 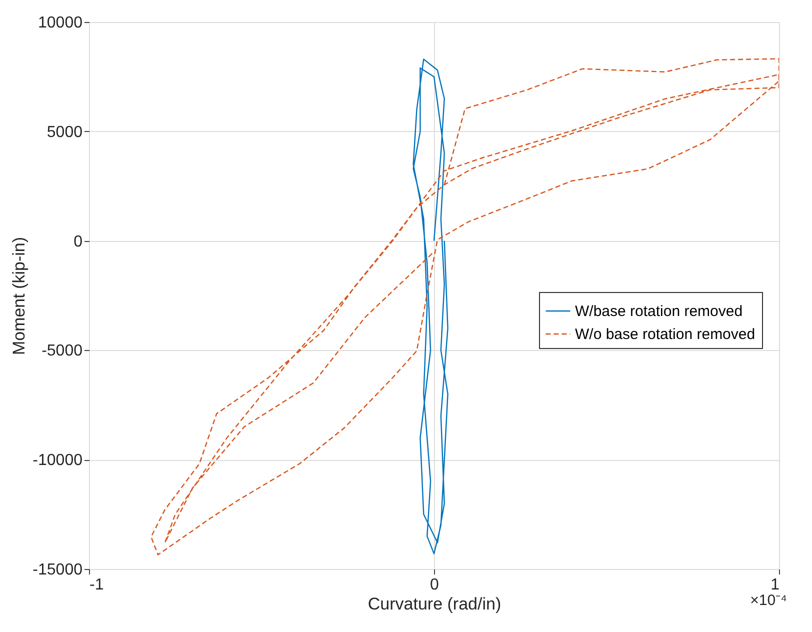 What do you see at coordinates (430, 306) in the screenshot?
I see `line-series` at bounding box center [430, 306].